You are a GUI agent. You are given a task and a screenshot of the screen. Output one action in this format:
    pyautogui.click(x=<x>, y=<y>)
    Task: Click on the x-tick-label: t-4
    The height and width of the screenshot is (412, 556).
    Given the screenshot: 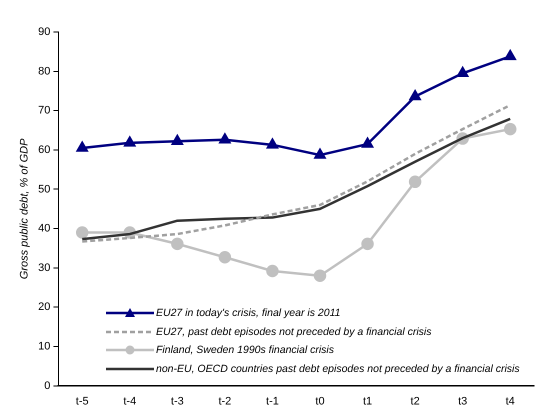 What is the action you would take?
    pyautogui.click(x=129, y=401)
    